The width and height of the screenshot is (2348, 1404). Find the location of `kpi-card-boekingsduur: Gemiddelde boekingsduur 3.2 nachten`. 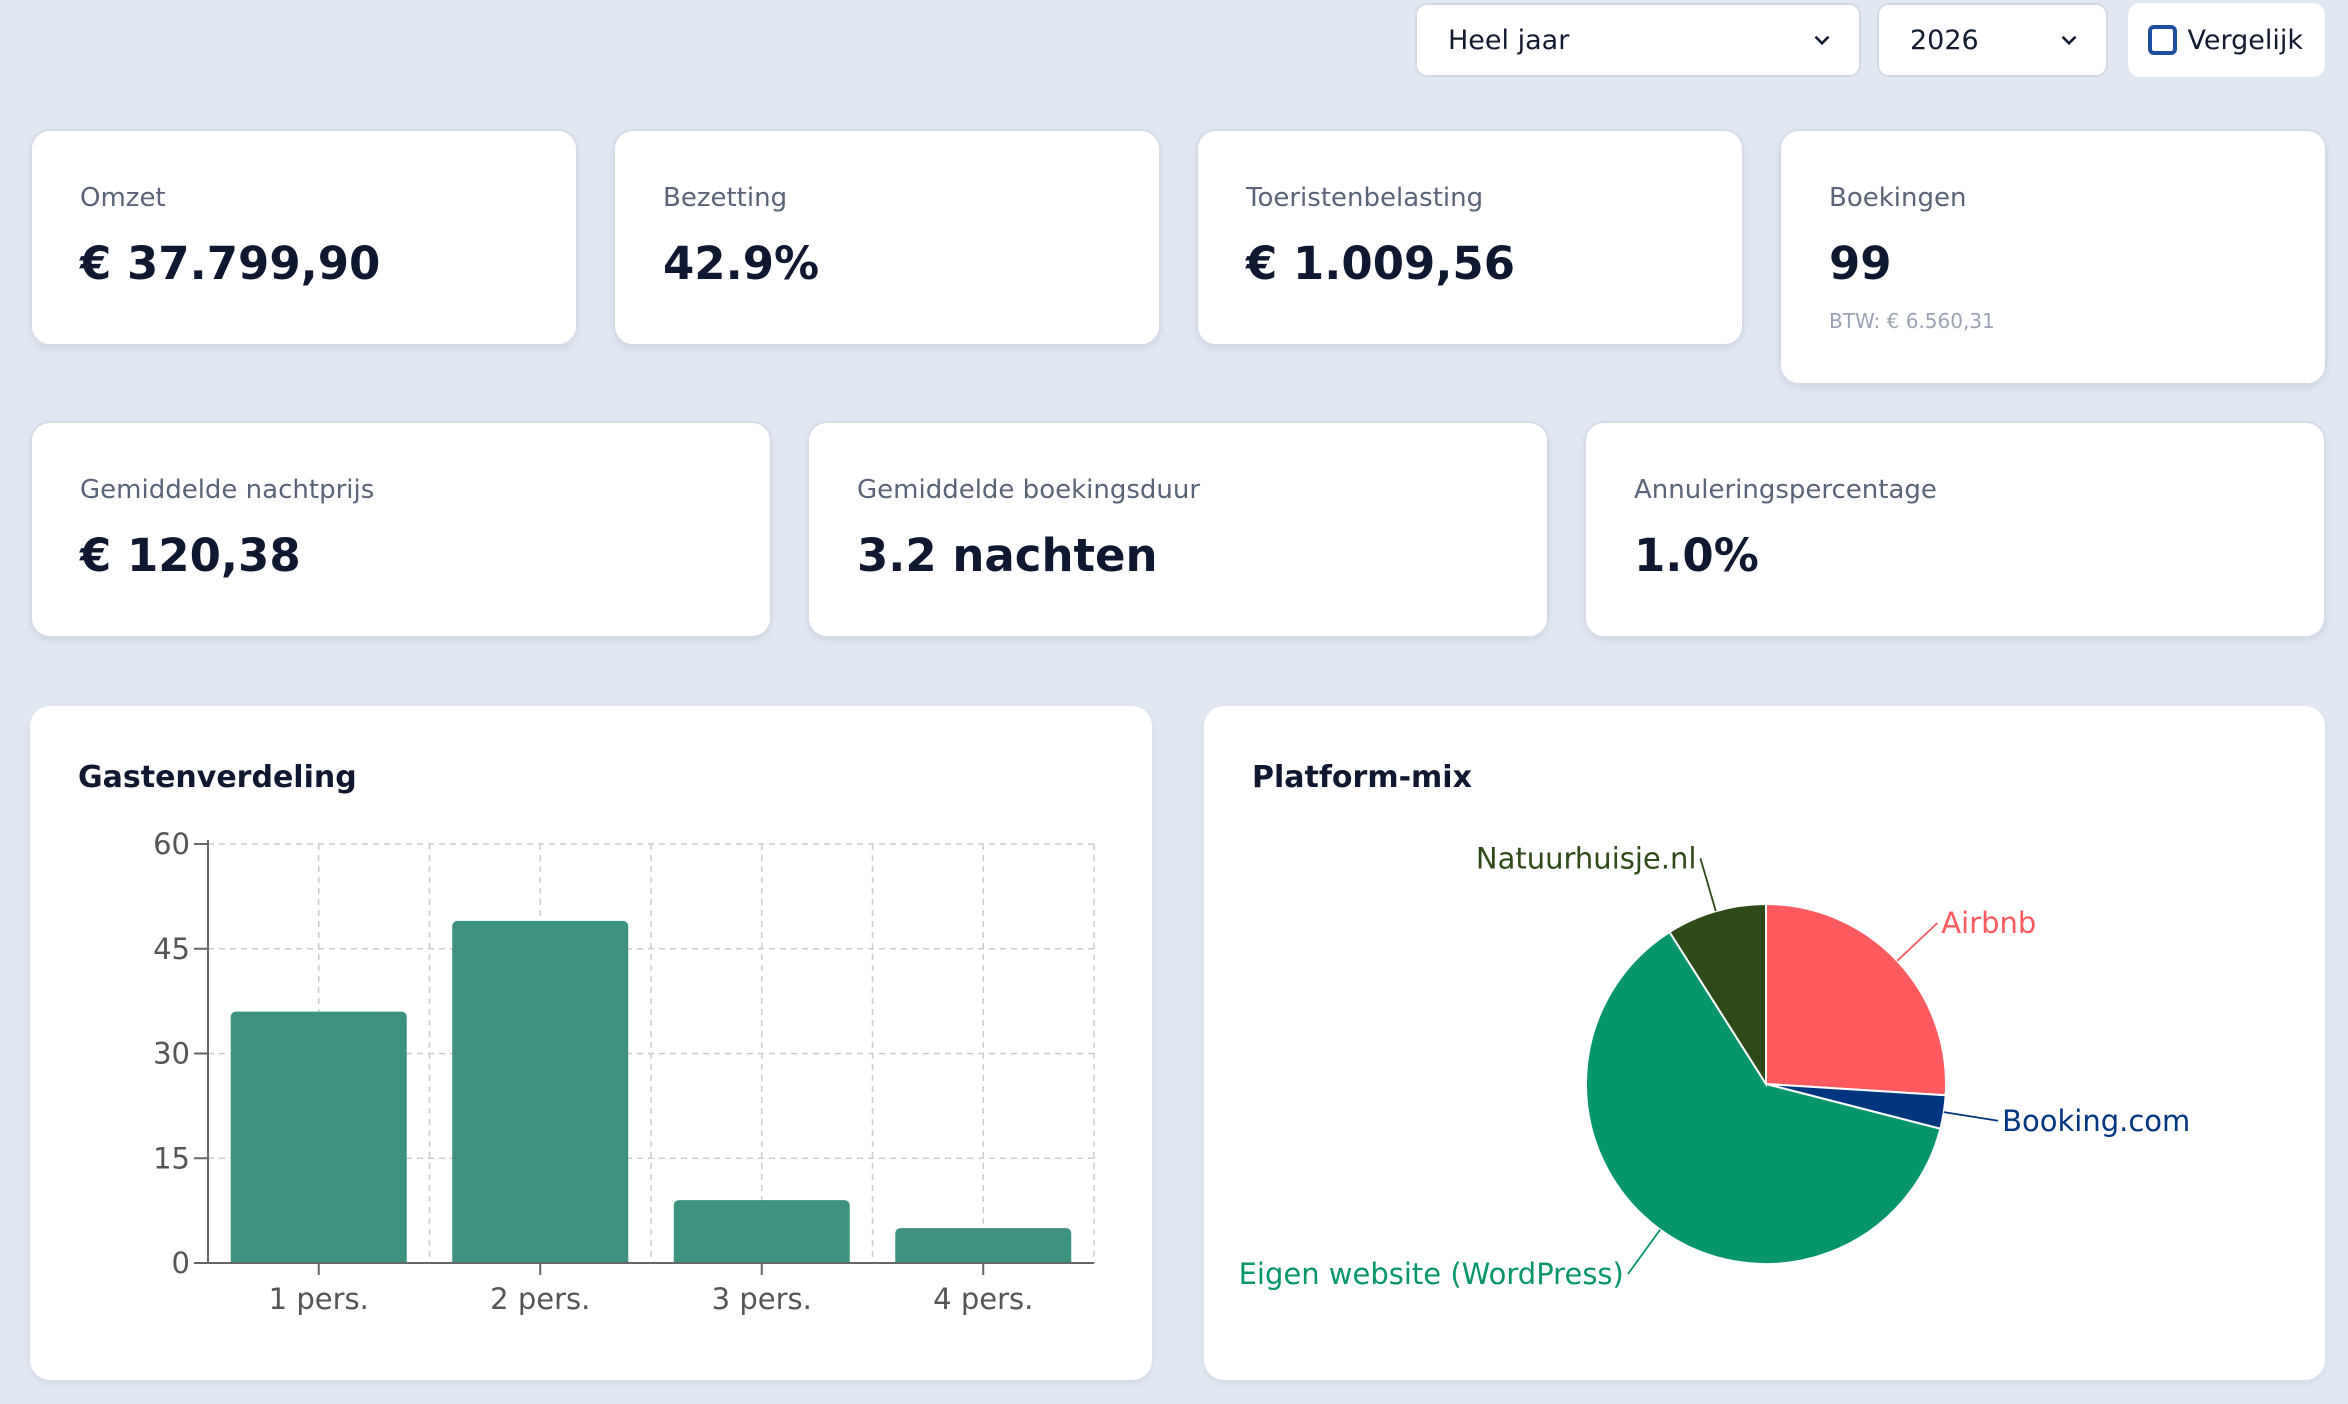

kpi-card-boekingsduur: Gemiddelde boekingsduur 3.2 nachten is located at coordinates (1178, 529).